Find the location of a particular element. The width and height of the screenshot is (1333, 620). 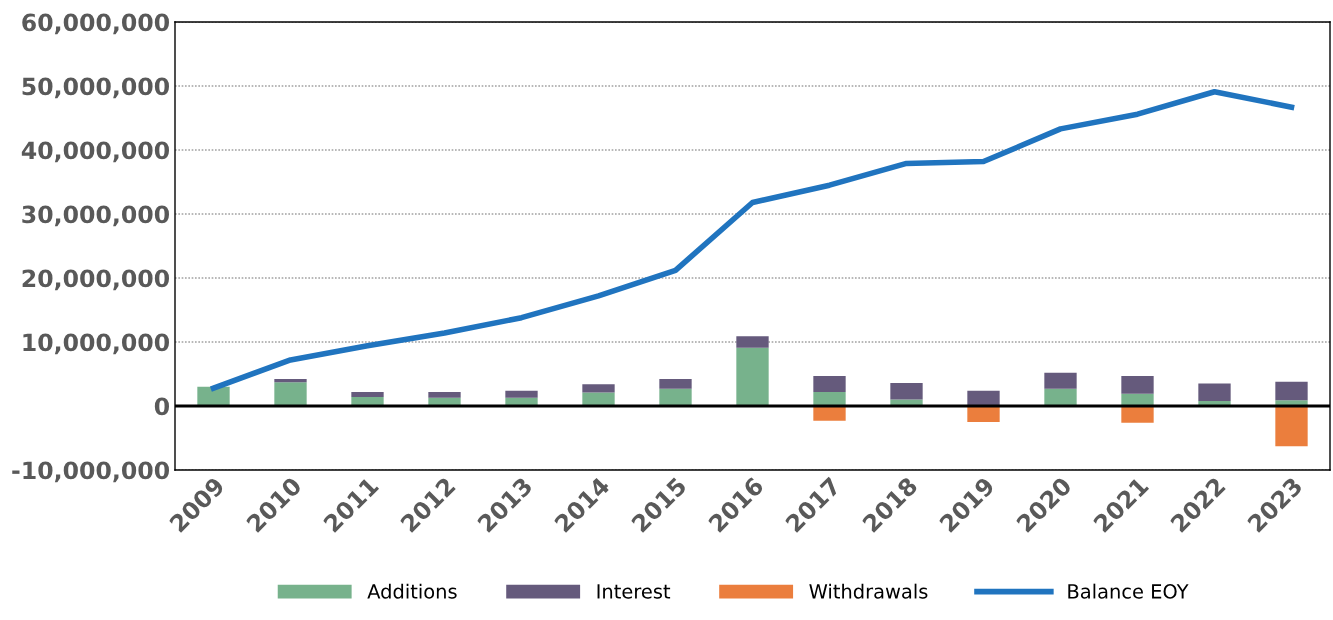

y-tick-label: 10,000,000 is located at coordinates (96, 344).